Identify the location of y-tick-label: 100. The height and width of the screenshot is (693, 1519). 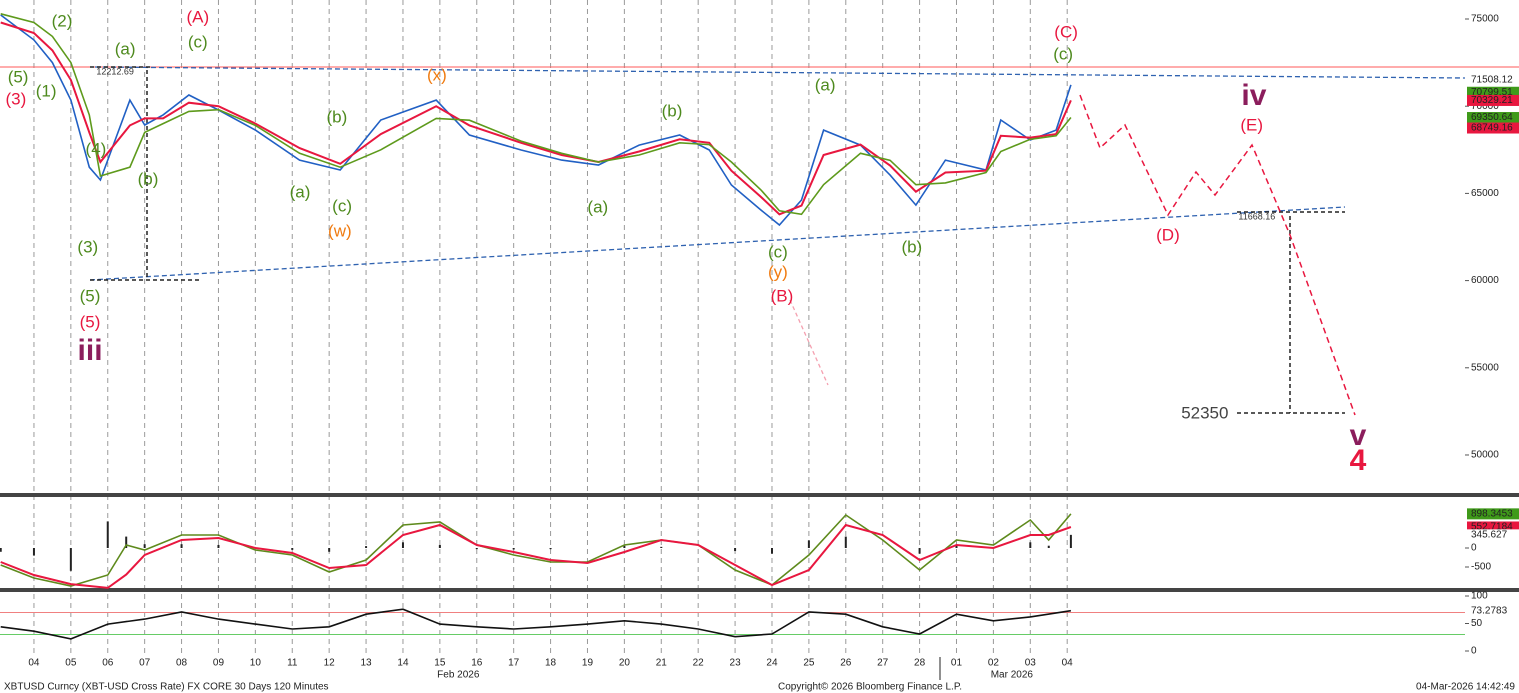
(1479, 596).